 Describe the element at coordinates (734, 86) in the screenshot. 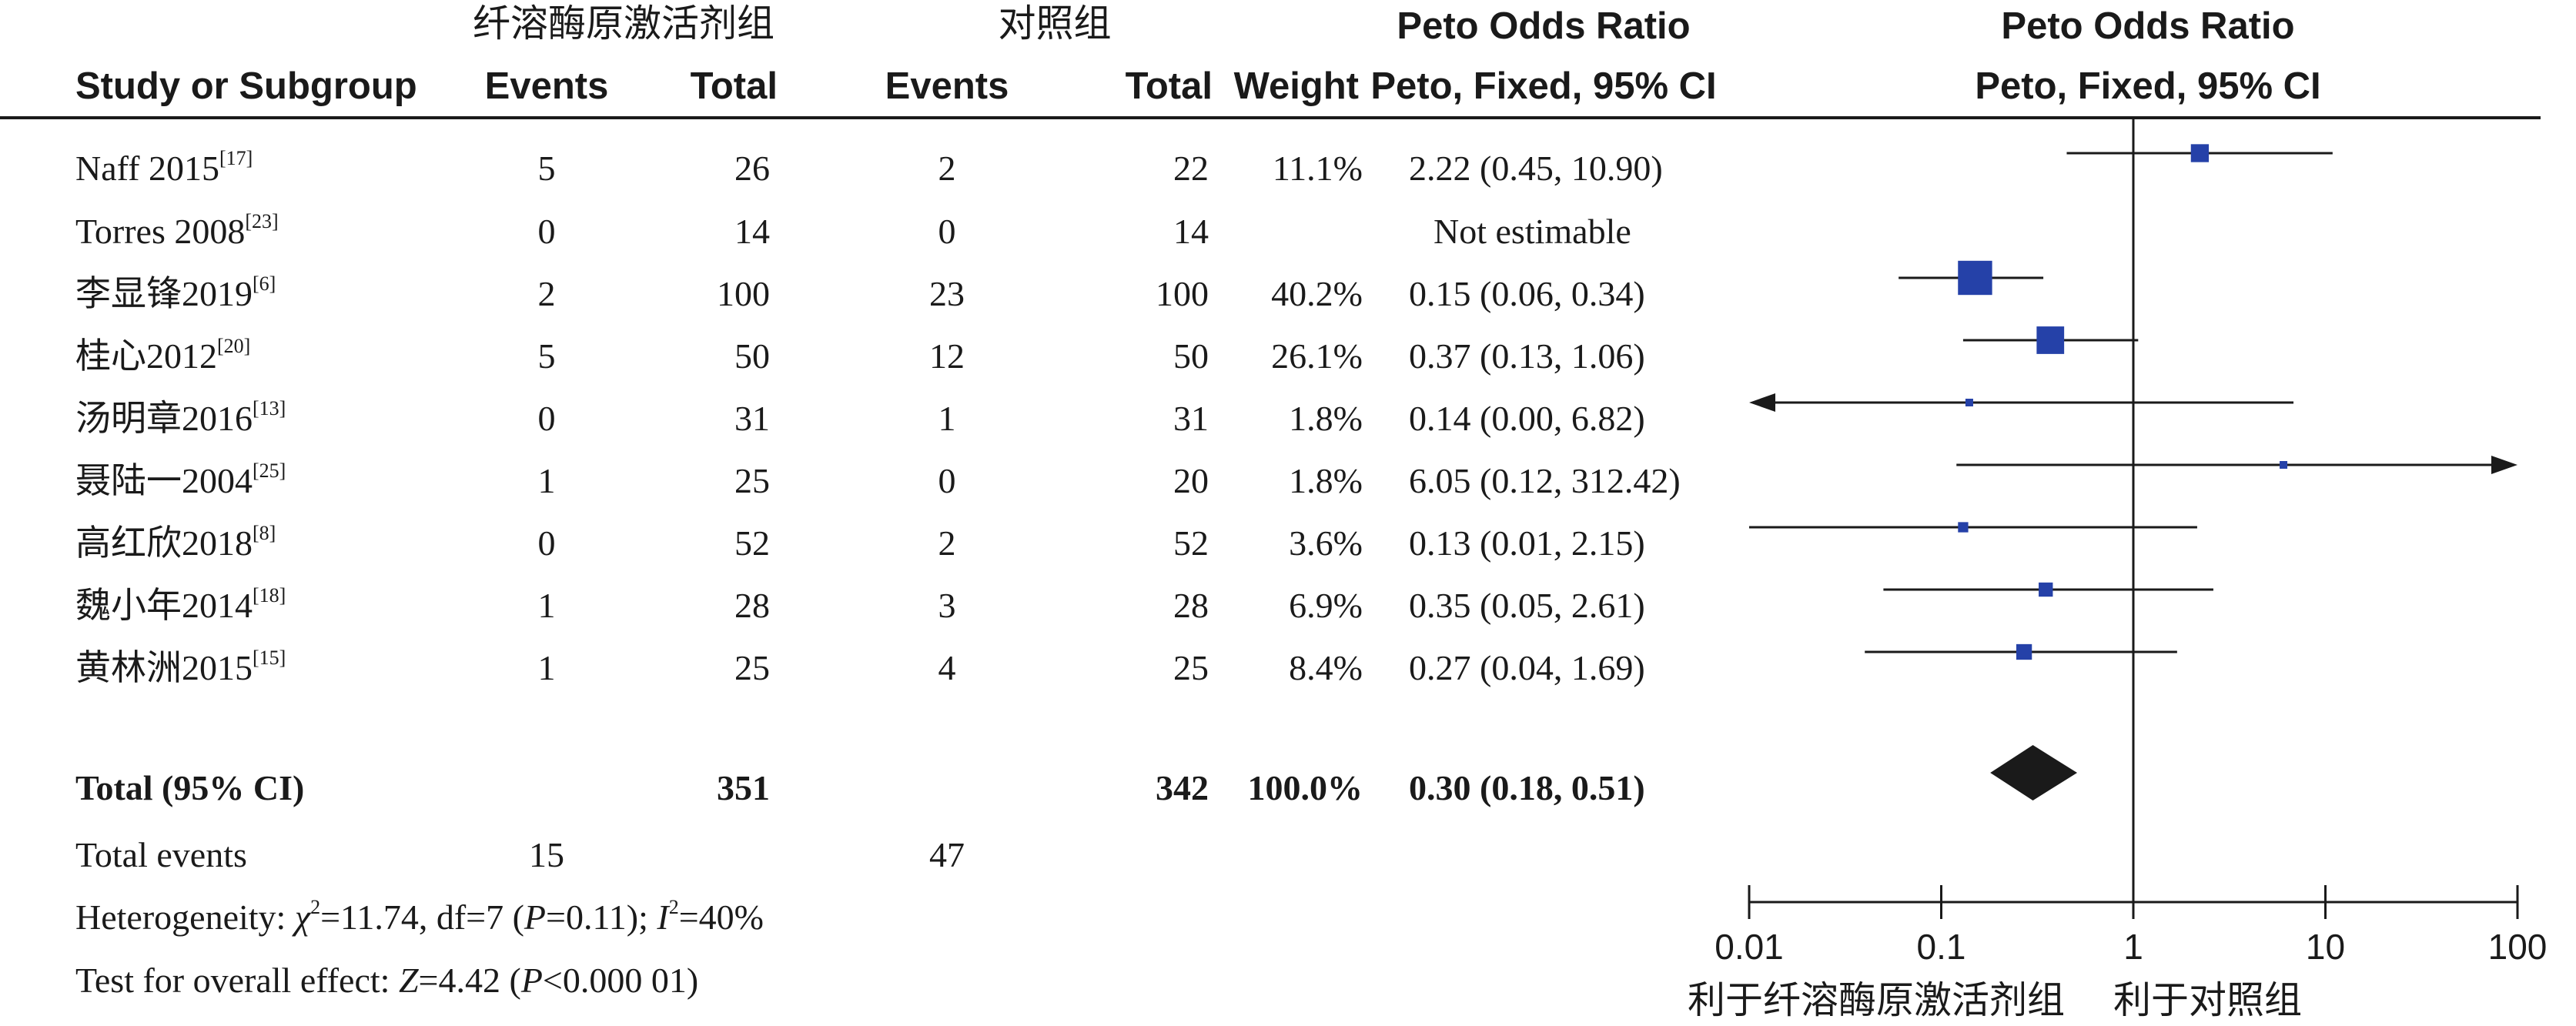

I see `header-total-exp: Total` at that location.